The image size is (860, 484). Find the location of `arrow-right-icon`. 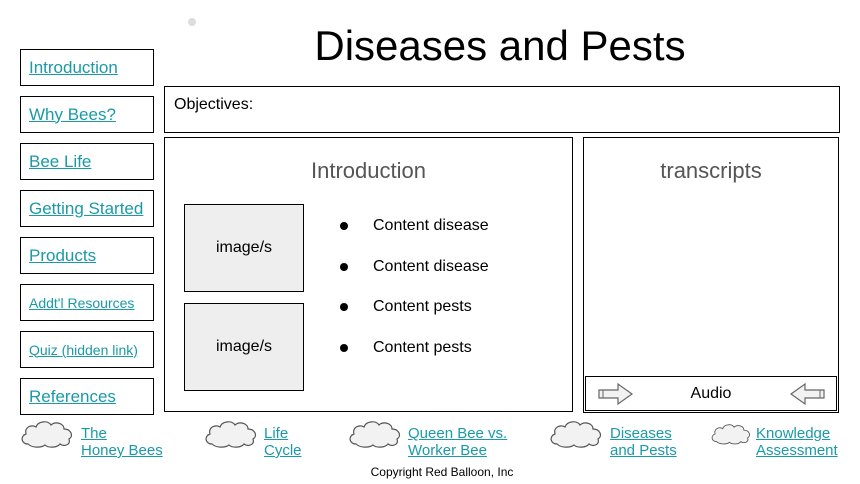

arrow-right-icon is located at coordinates (616, 394).